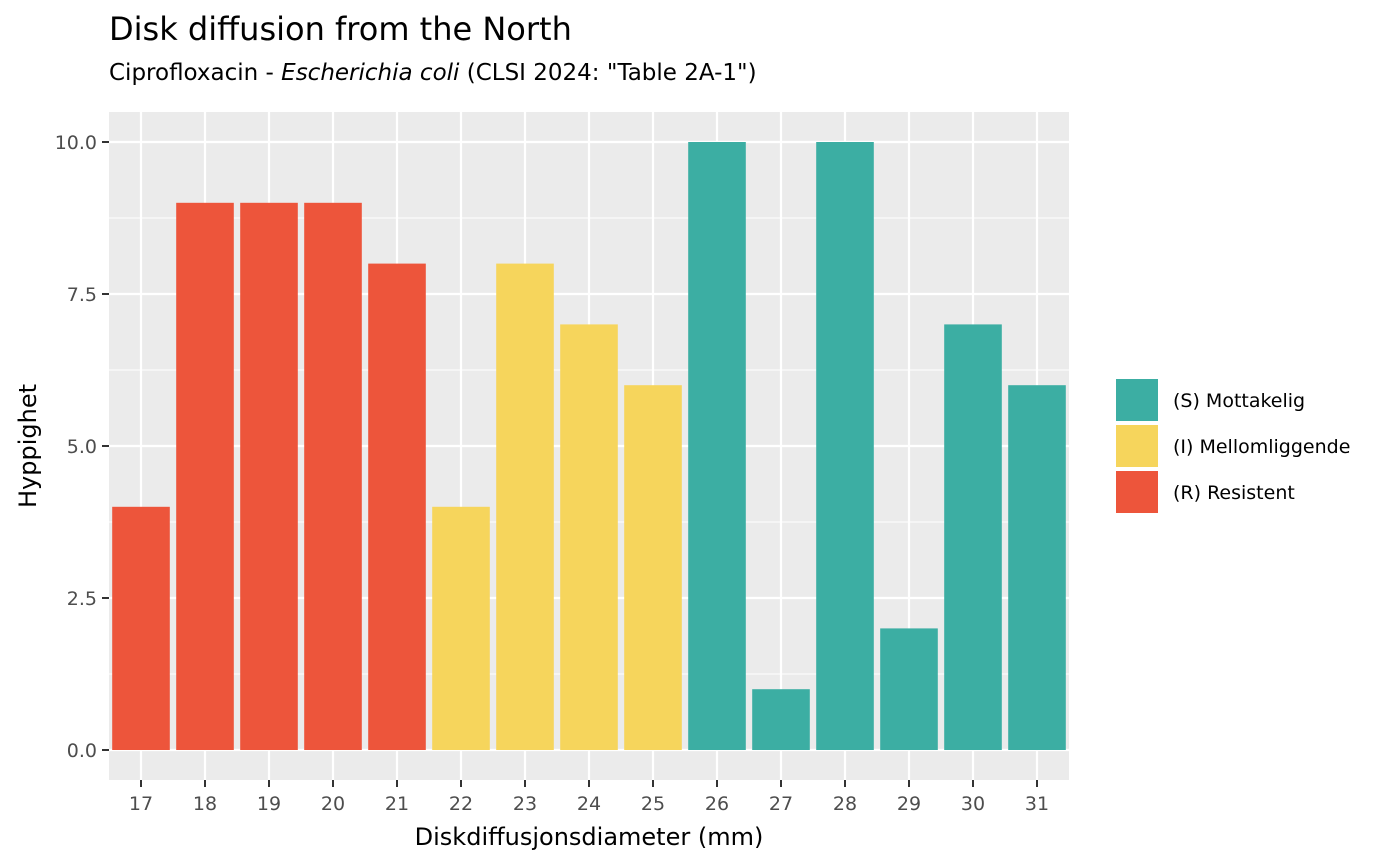  I want to click on x-tick-label: 31, so click(1037, 804).